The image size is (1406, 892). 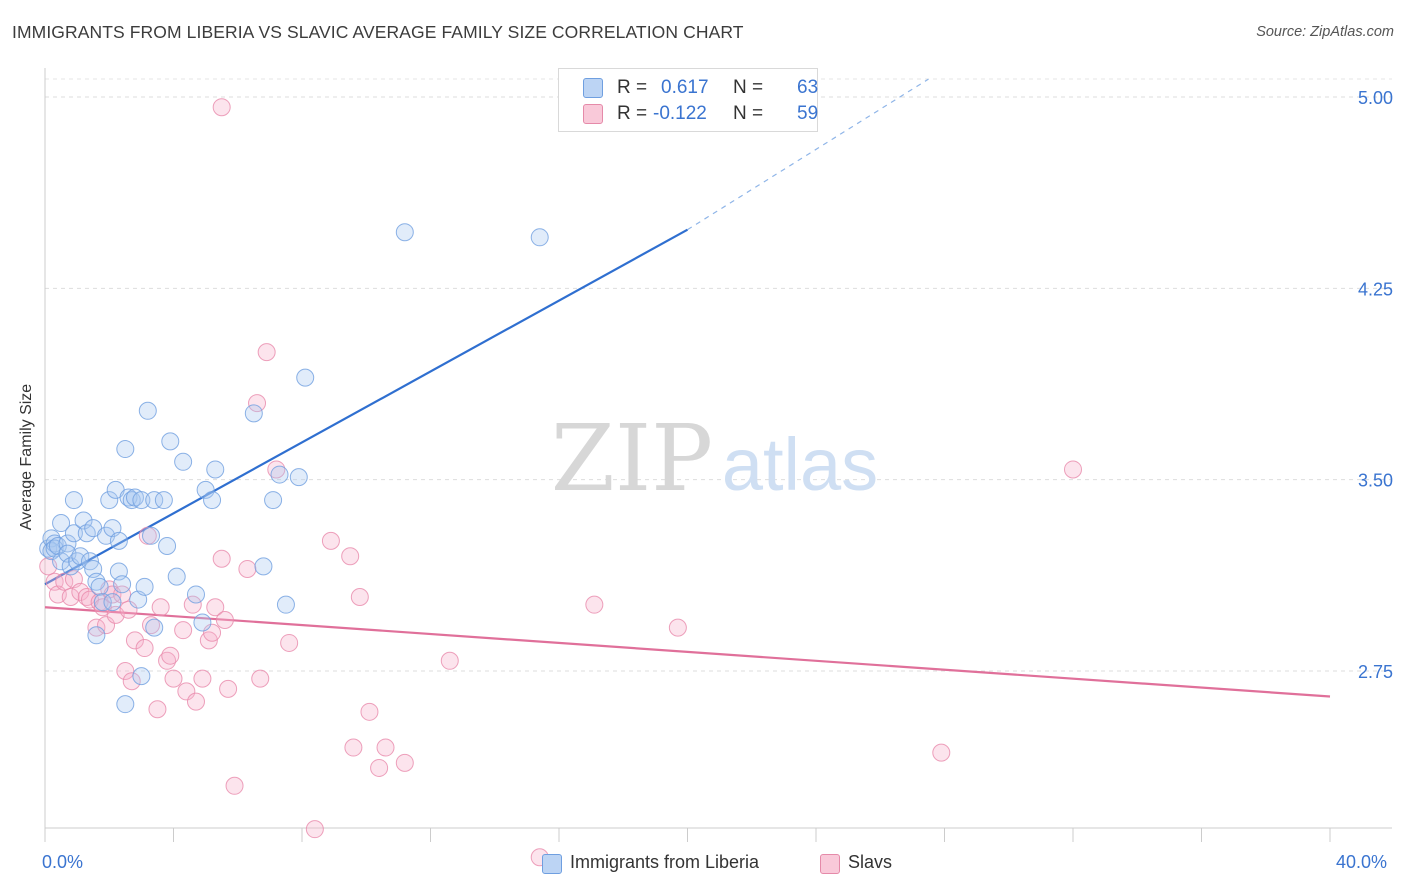 I want to click on y-tick-labels: 2.75 3.50 4.25 5.00, so click(x=1375, y=385).